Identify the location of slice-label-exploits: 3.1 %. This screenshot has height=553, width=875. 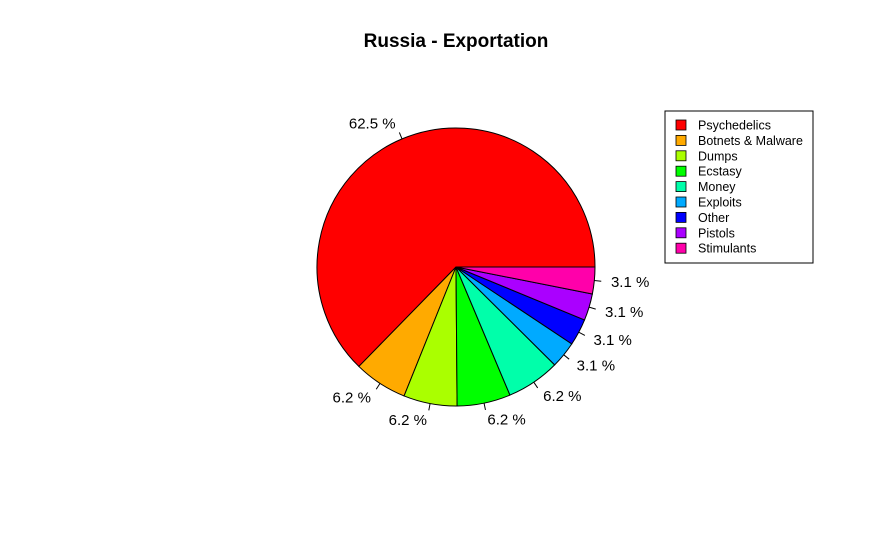
(596, 365).